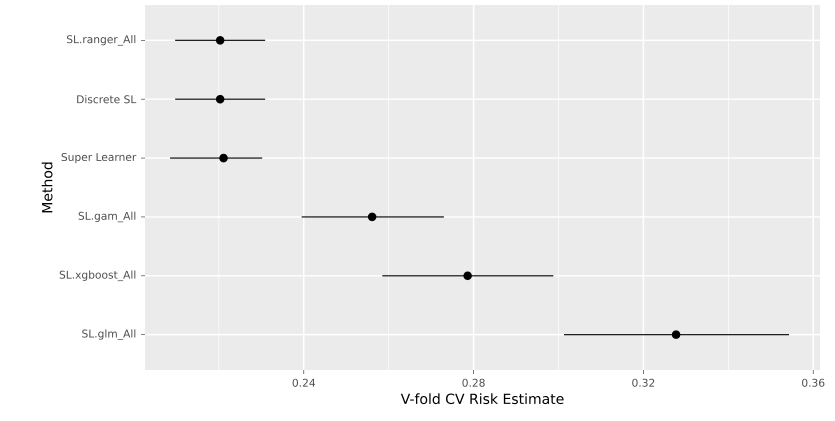 This screenshot has height=421, width=835. I want to click on y-tick-label: Super Learner, so click(99, 158).